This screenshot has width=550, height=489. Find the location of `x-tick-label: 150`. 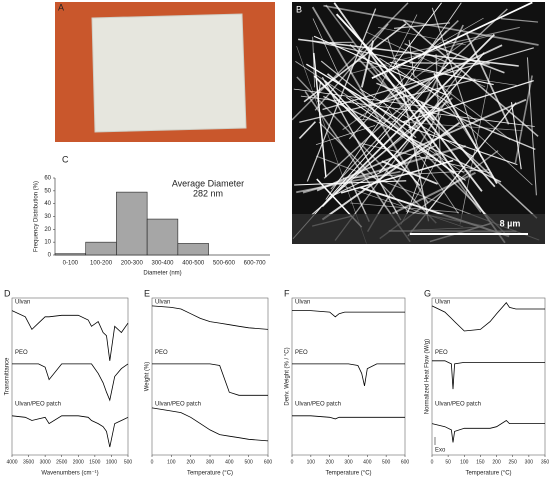

x-tick-label: 150 is located at coordinates (480, 462).